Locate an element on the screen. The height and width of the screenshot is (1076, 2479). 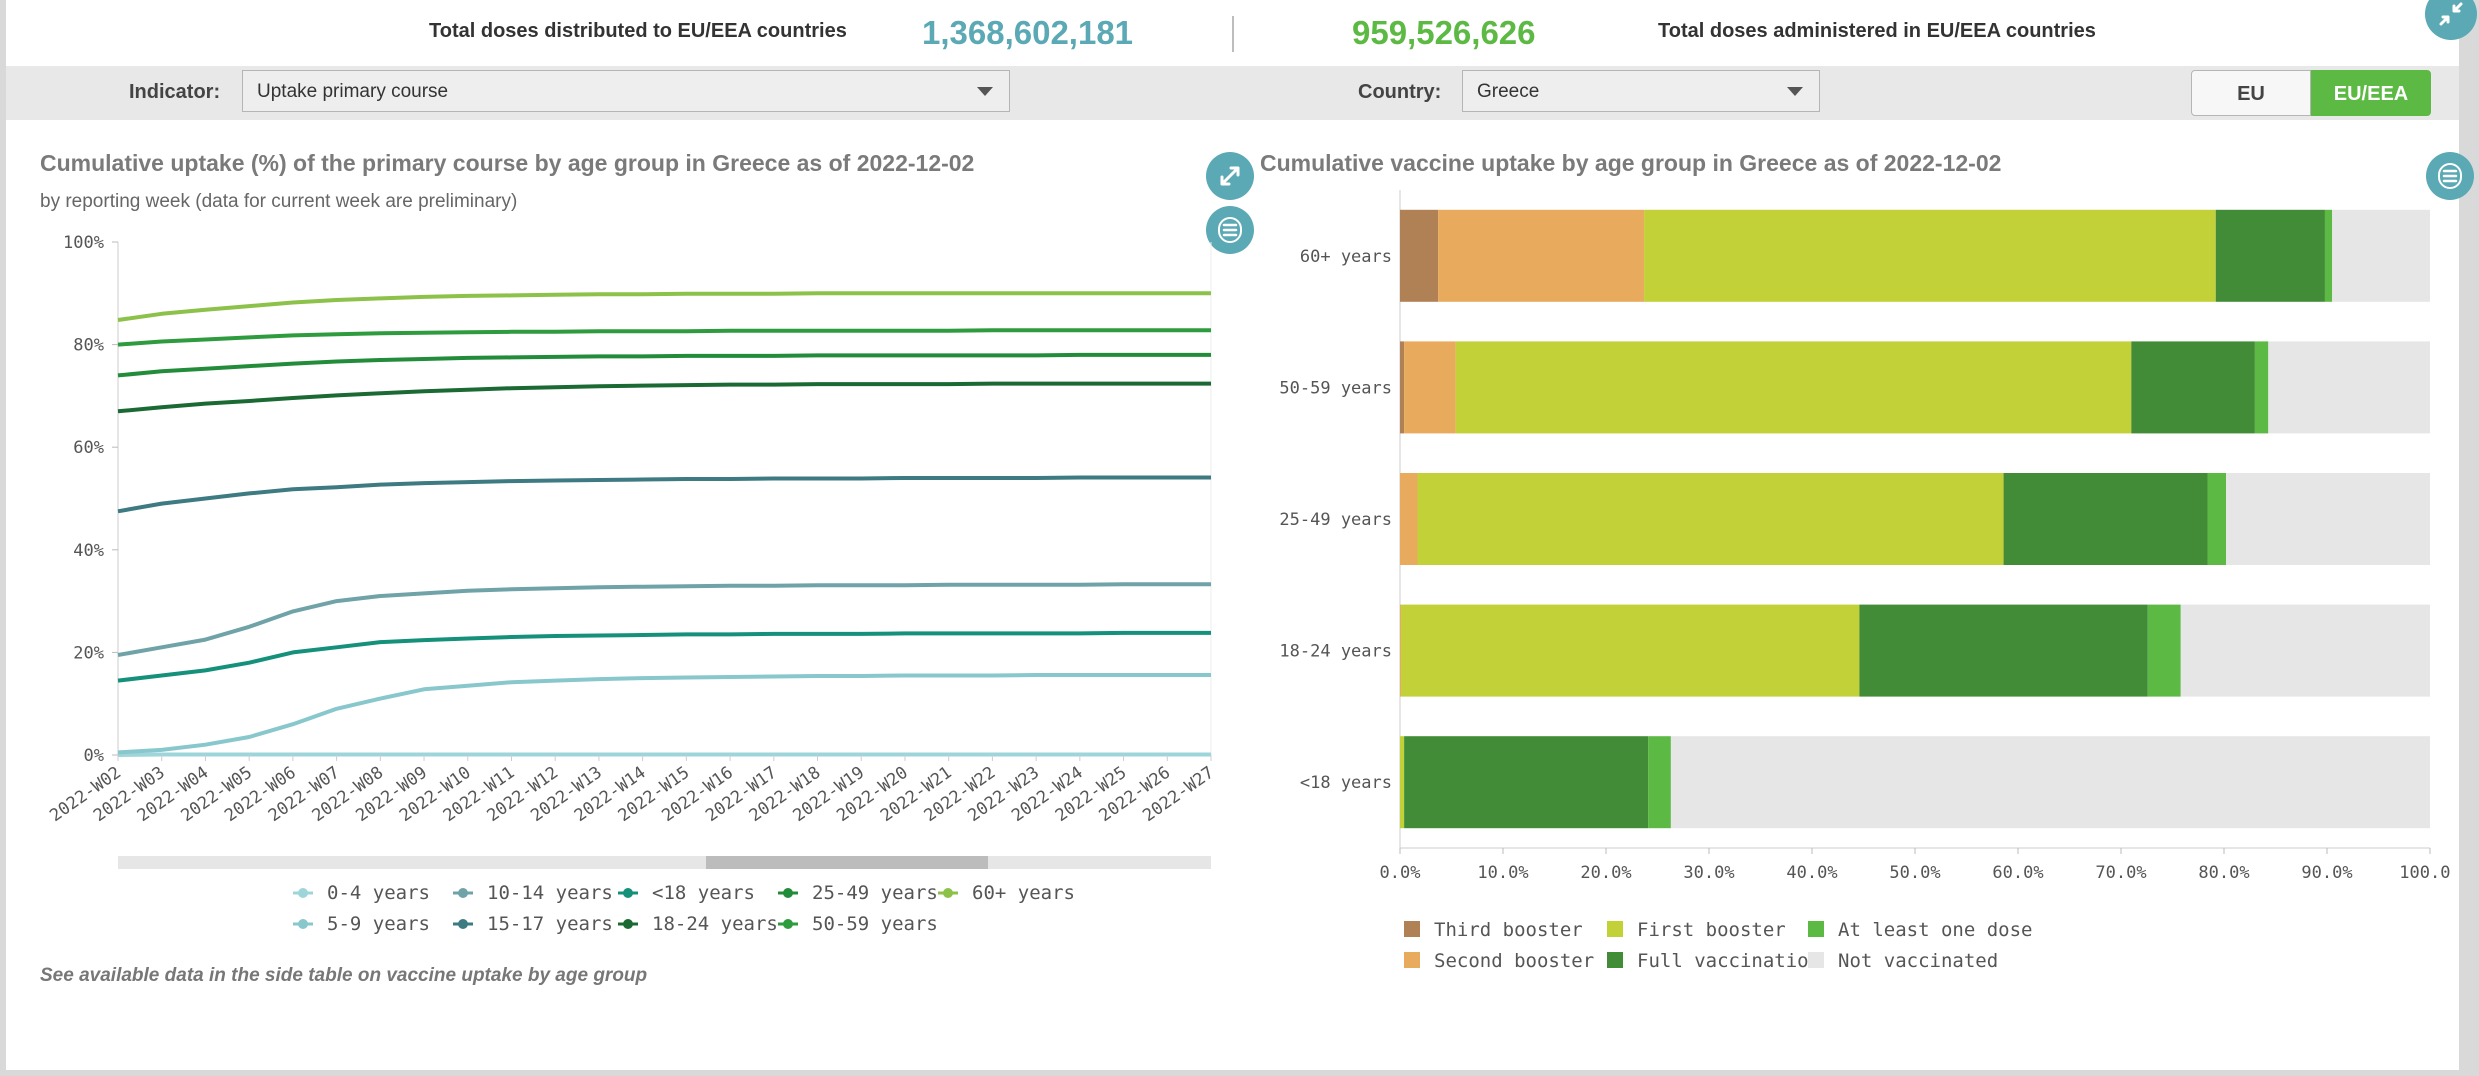
y-tick-label: 60% is located at coordinates (88, 448).